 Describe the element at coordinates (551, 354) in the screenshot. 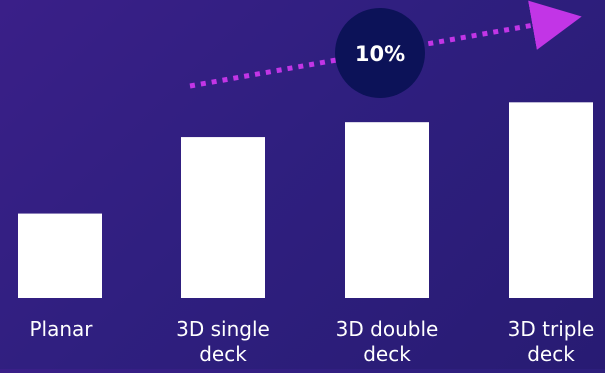

I see `category-label-3-line-1: deck` at that location.